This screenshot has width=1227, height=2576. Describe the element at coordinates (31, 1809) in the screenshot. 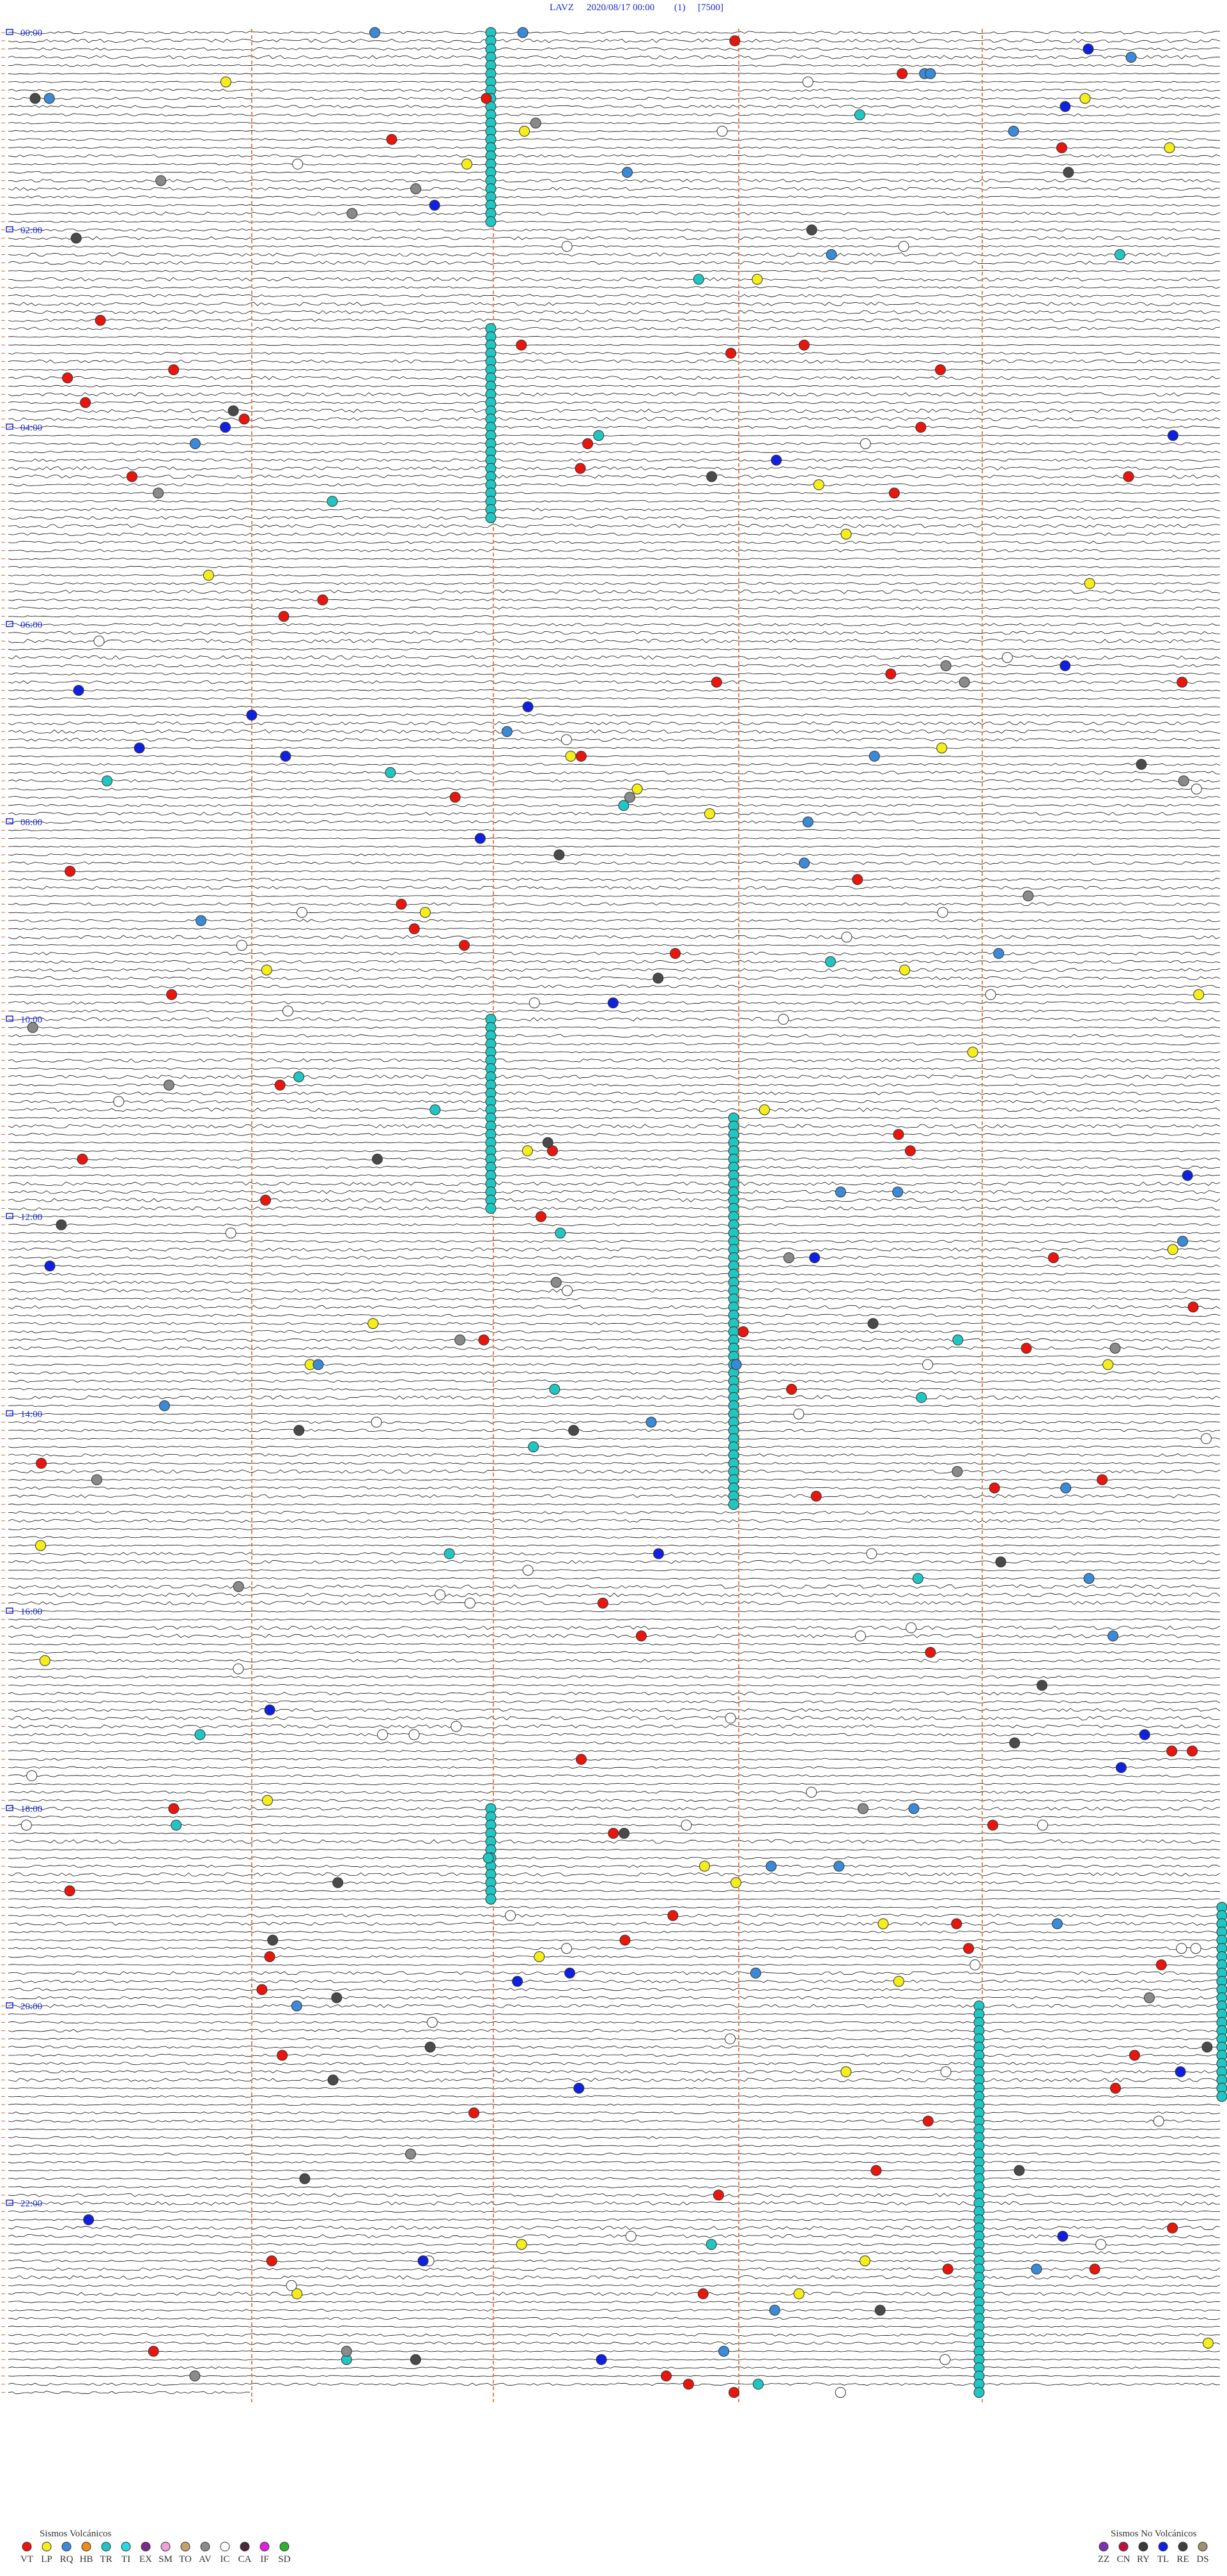

I see `hour-label: 18:00` at that location.